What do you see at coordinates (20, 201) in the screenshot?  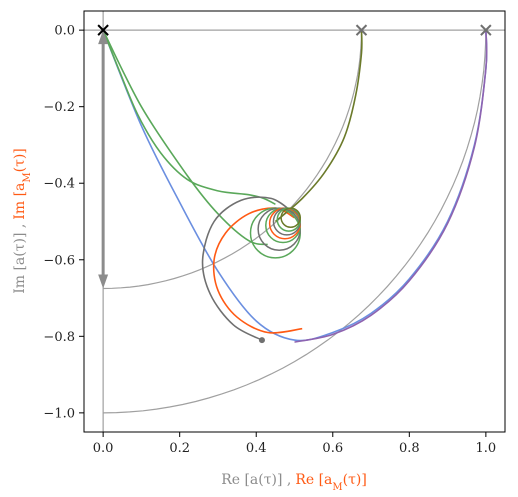 I see `axis-label-part: Im [a` at bounding box center [20, 201].